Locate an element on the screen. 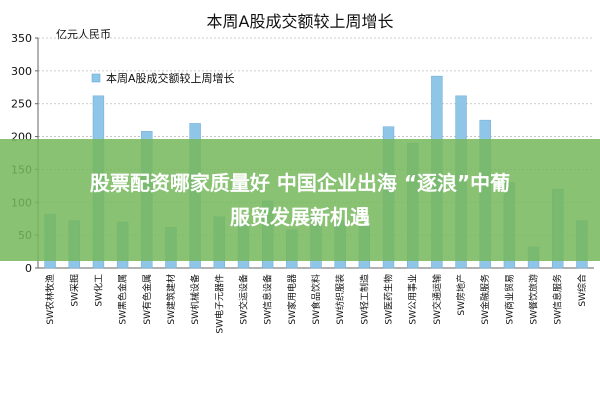  x-tick-label: SW综合 is located at coordinates (582, 290).